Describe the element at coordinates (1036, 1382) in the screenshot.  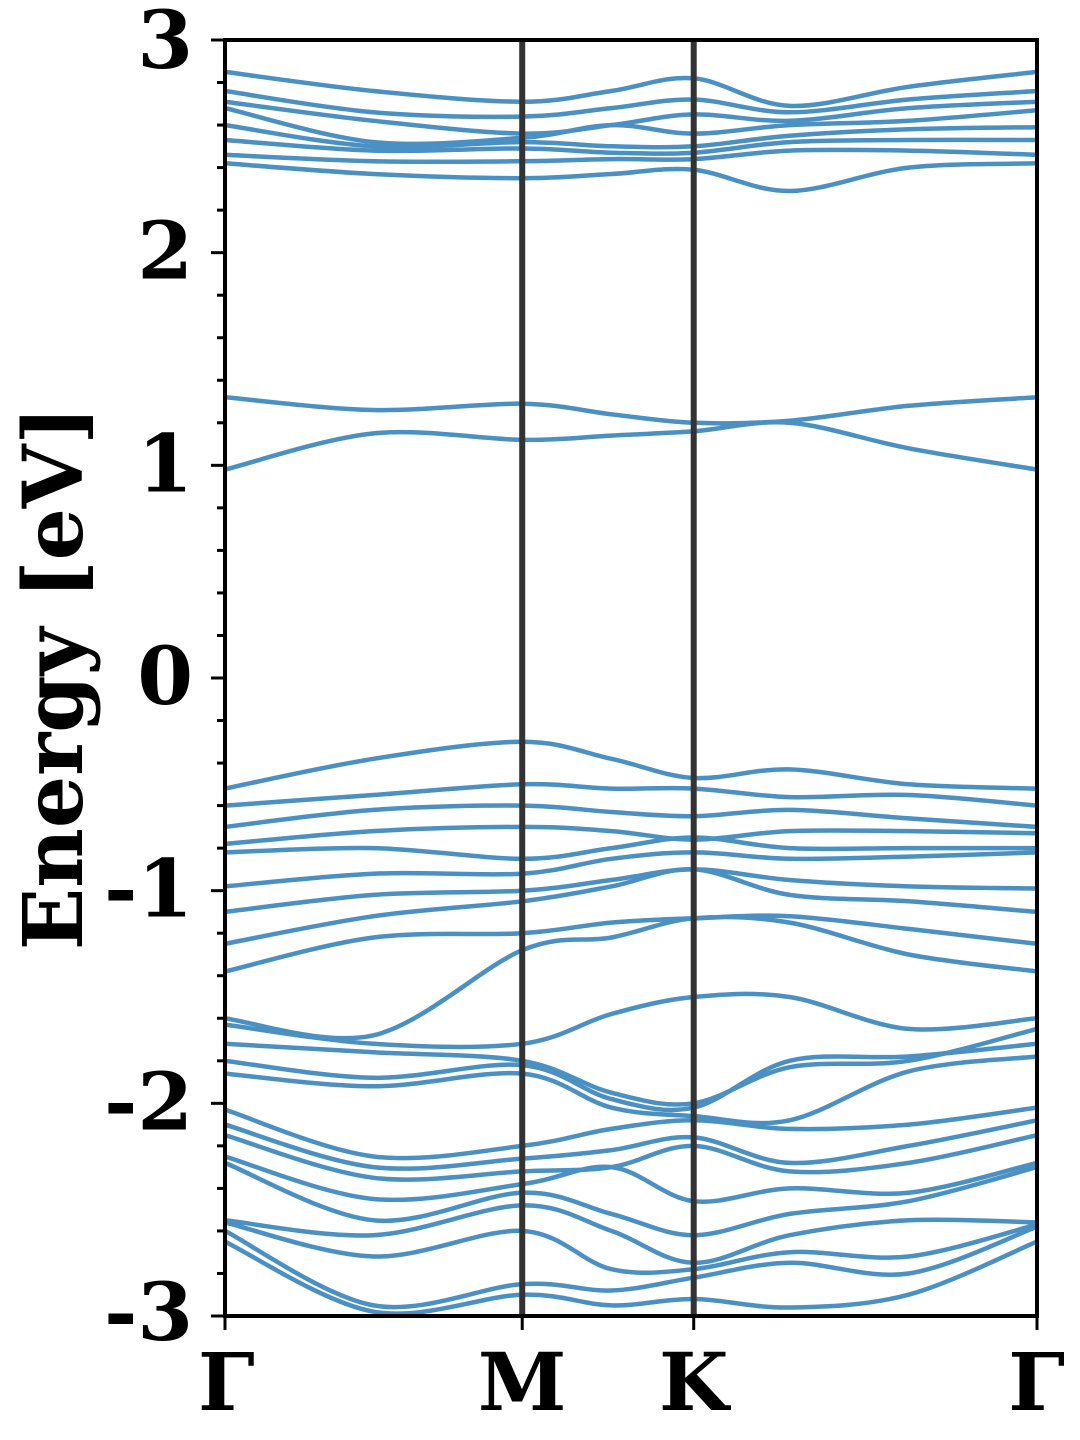
I see `x-tick-label-4: Γ` at that location.